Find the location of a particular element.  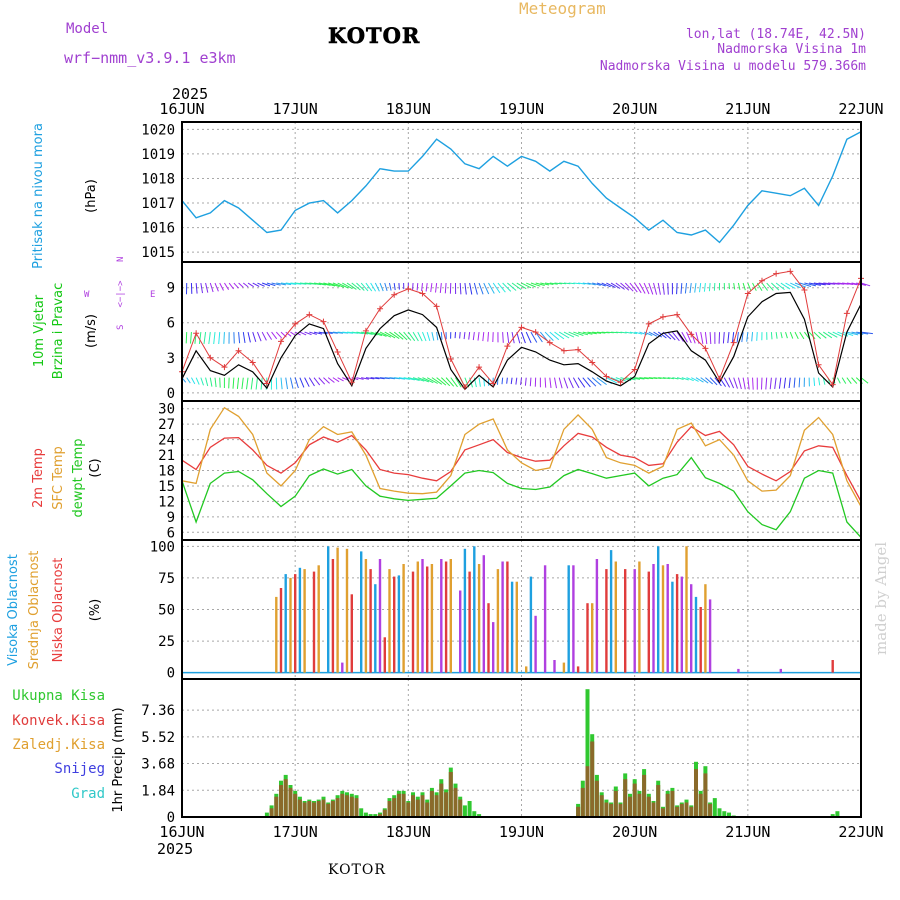

day-label-bottom: 19JUN is located at coordinates (521, 832).